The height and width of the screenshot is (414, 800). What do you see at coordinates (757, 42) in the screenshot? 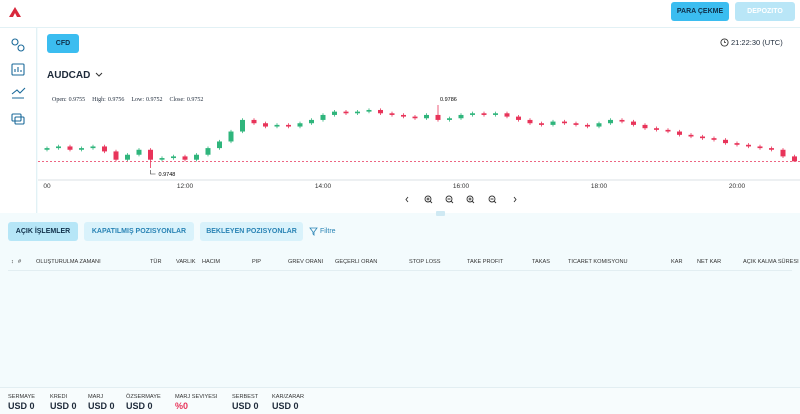
I see `clock: 21:22:30 (UTC)` at bounding box center [757, 42].